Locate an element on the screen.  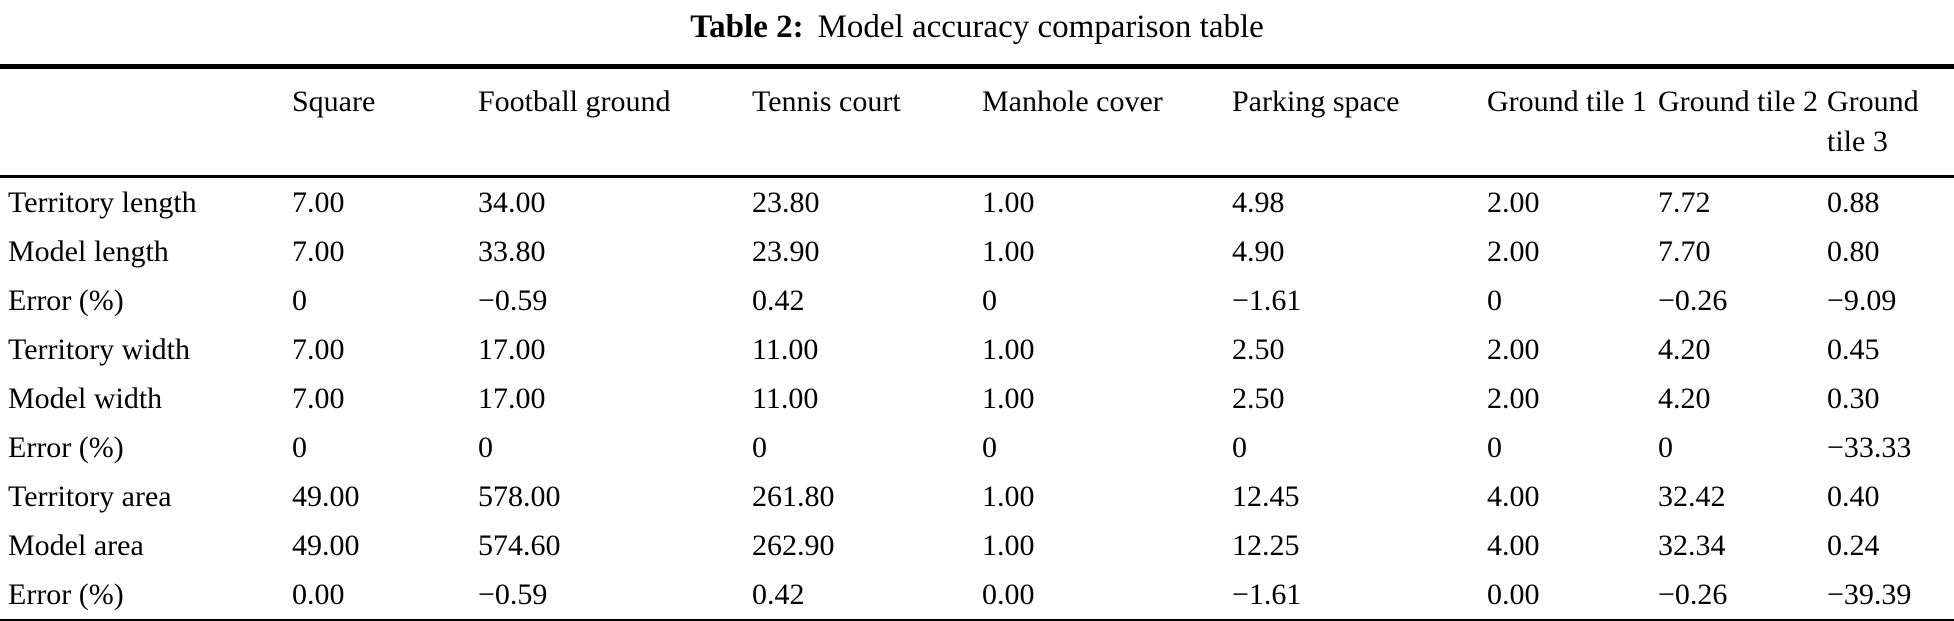
cell: 32.42 is located at coordinates (1692, 496).